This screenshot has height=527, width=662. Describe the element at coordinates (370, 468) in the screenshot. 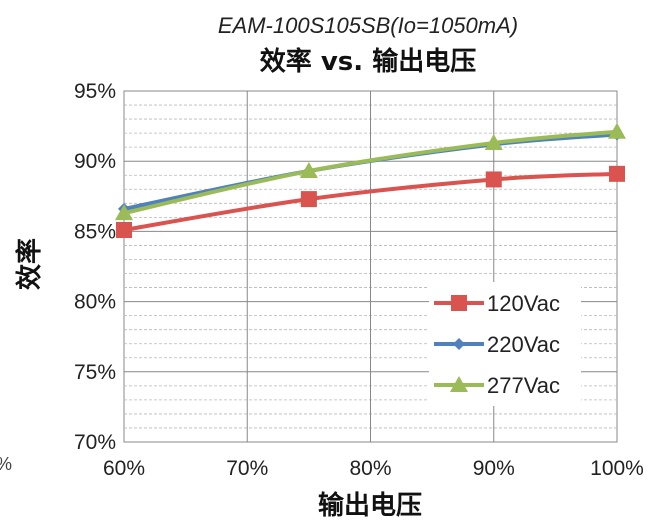

I see `x-tick-label: 80%` at that location.